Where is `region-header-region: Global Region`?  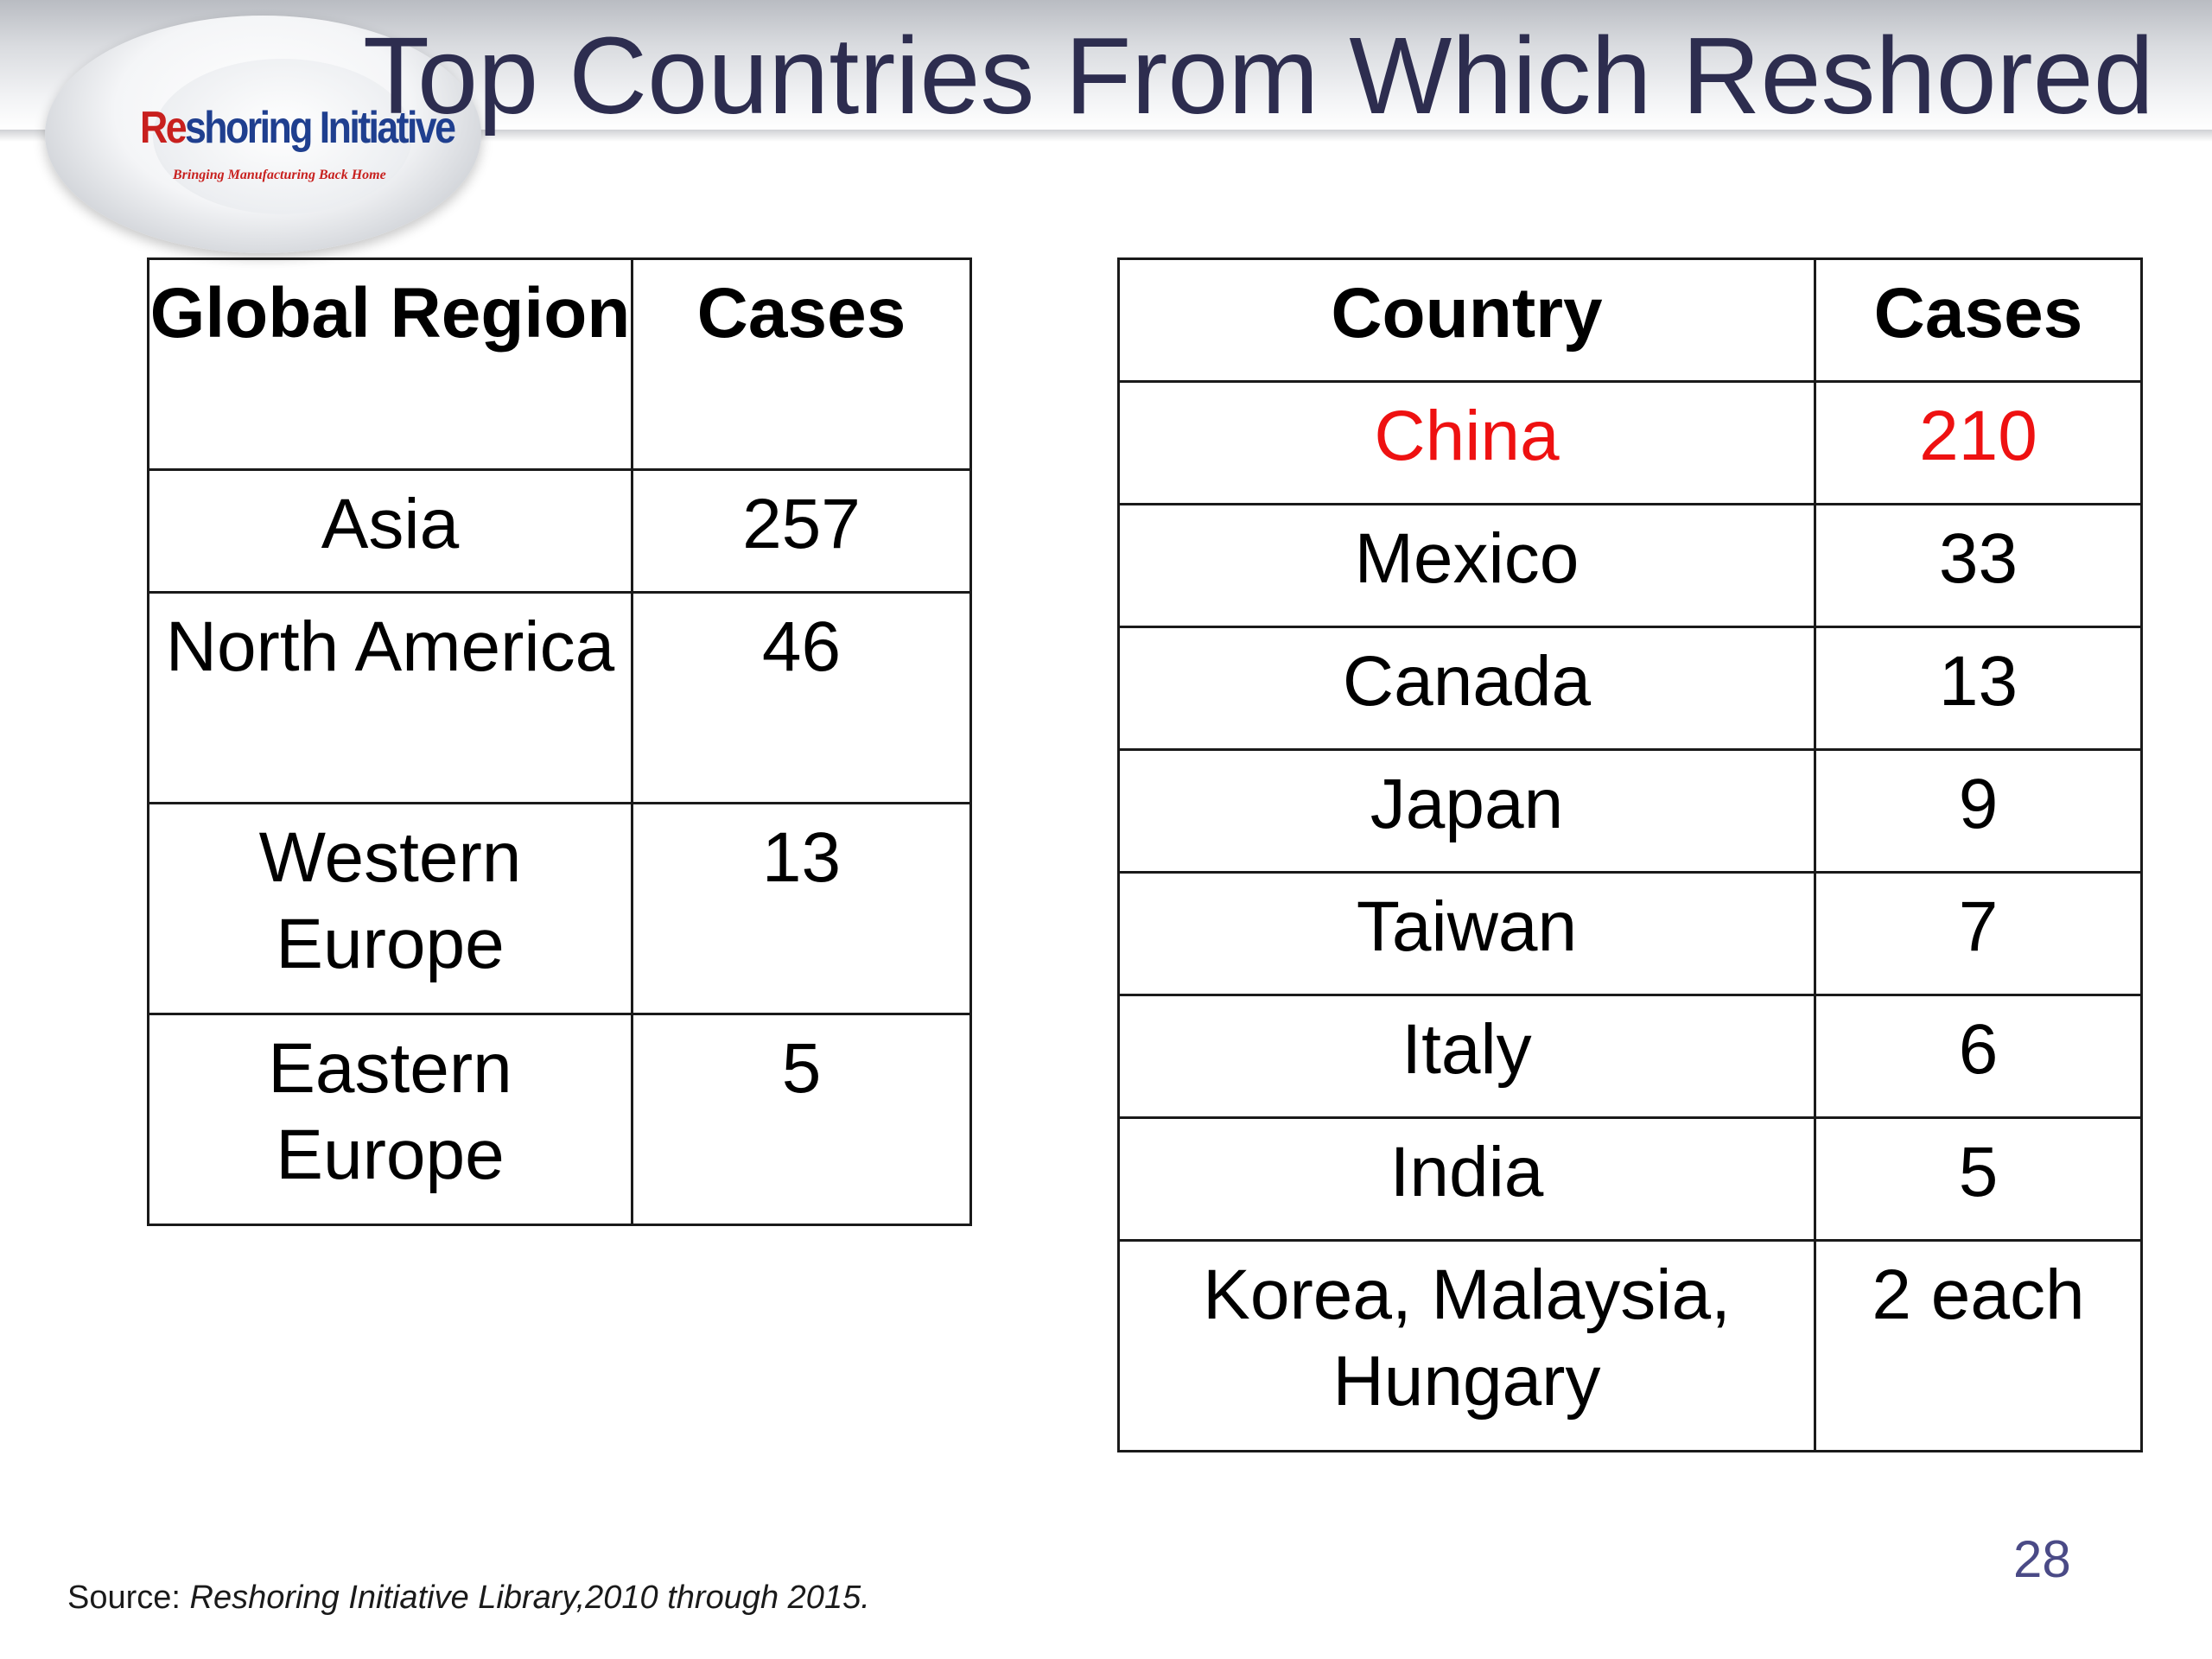
region-header-region: Global Region is located at coordinates (390, 364).